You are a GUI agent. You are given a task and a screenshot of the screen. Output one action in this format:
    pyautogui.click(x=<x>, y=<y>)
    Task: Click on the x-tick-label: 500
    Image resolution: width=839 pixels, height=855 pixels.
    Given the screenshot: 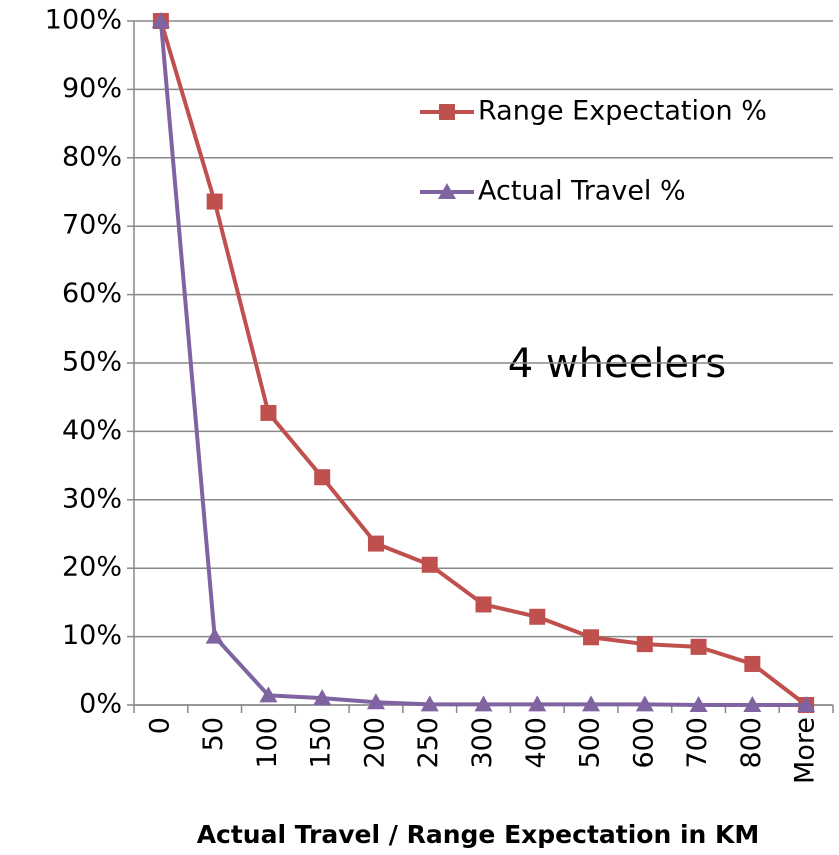 What is the action you would take?
    pyautogui.click(x=590, y=743)
    